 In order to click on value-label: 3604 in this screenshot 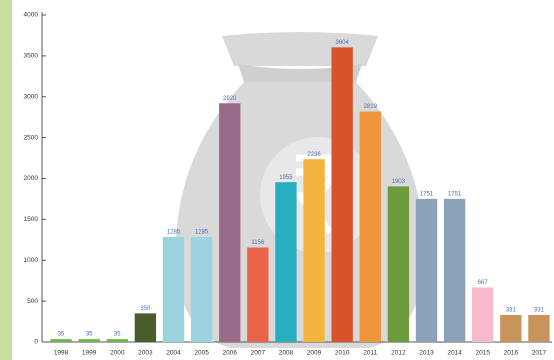, I will do `click(342, 43)`.